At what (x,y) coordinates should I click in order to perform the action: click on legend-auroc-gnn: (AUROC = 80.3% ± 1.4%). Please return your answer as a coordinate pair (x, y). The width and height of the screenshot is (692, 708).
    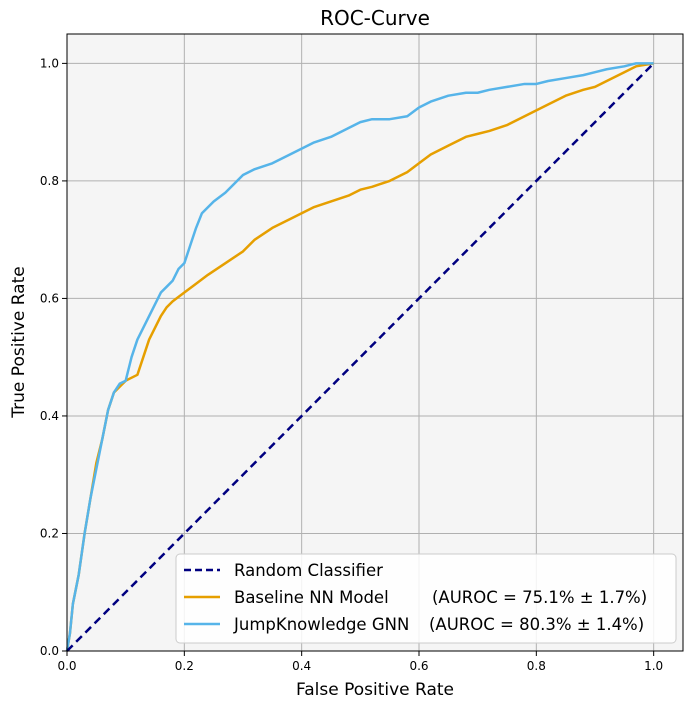
    Looking at the image, I should click on (536, 624).